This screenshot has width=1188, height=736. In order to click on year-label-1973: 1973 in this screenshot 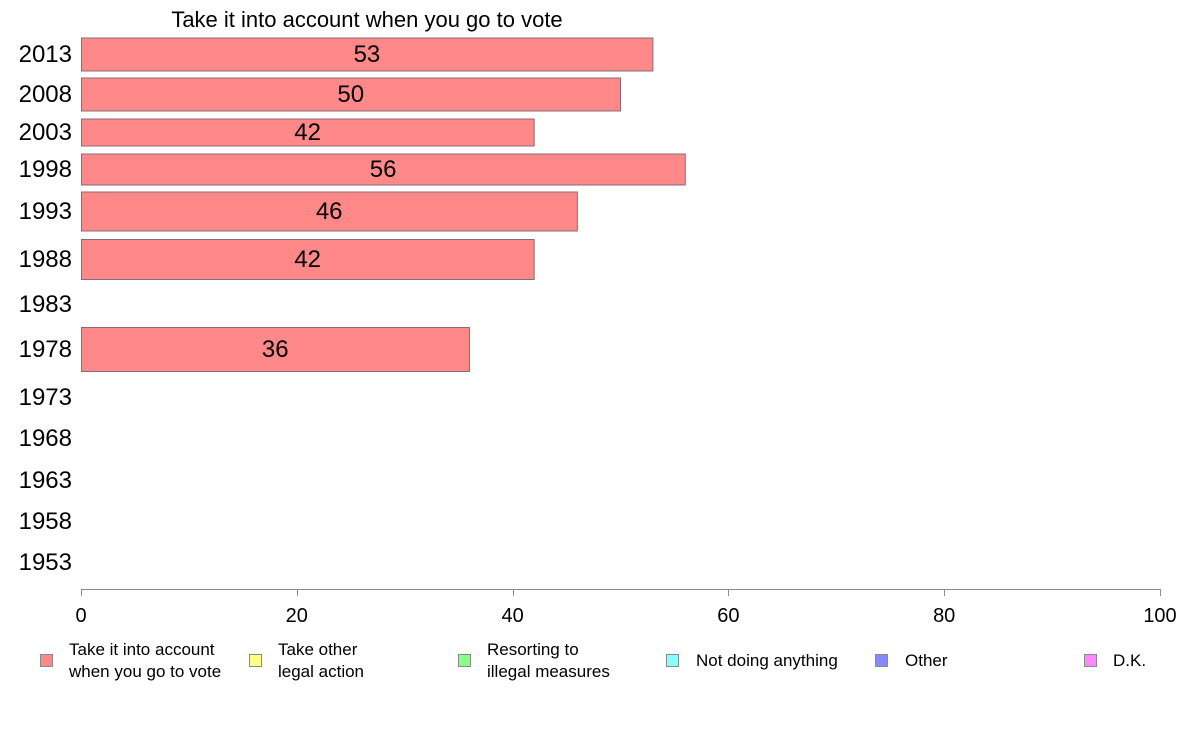, I will do `click(45, 397)`.